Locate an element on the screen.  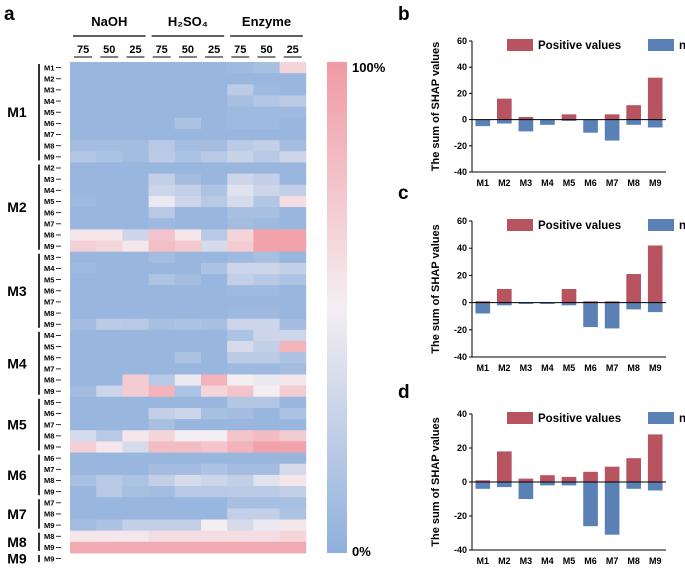
y-tick-label: -40 is located at coordinates (460, 172).